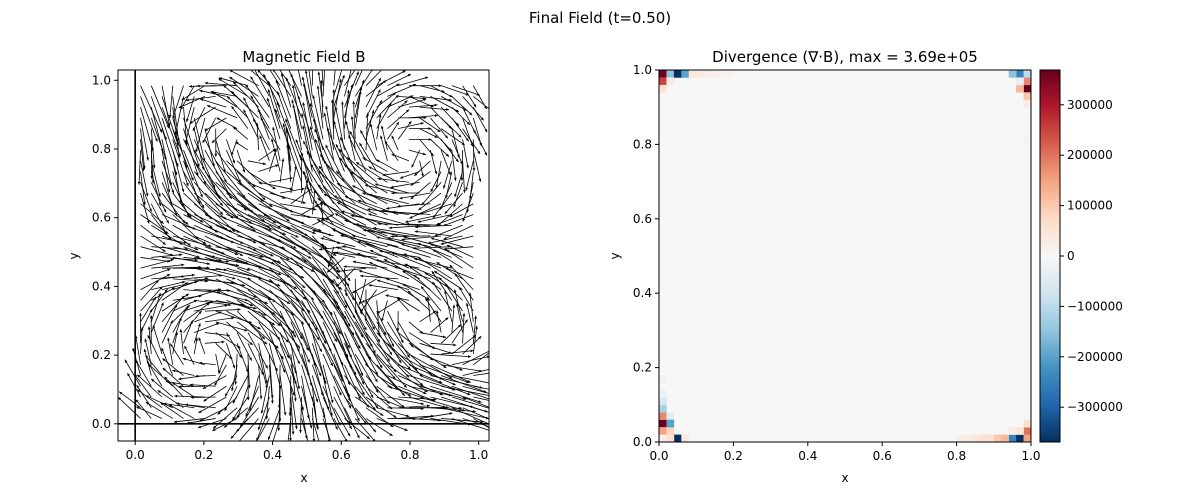  I want to click on y-tick-label: 0.0, so click(642, 442).